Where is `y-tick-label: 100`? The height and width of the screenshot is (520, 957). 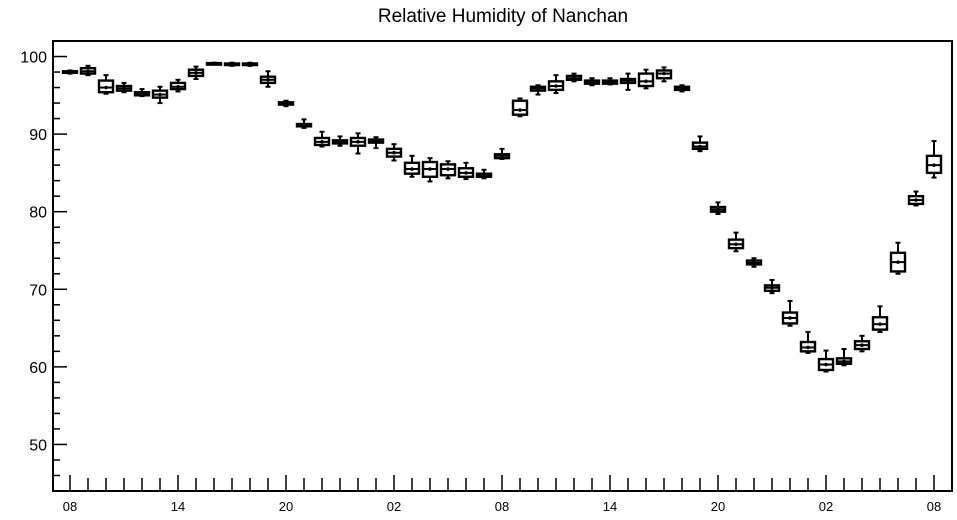 y-tick-label: 100 is located at coordinates (33, 58).